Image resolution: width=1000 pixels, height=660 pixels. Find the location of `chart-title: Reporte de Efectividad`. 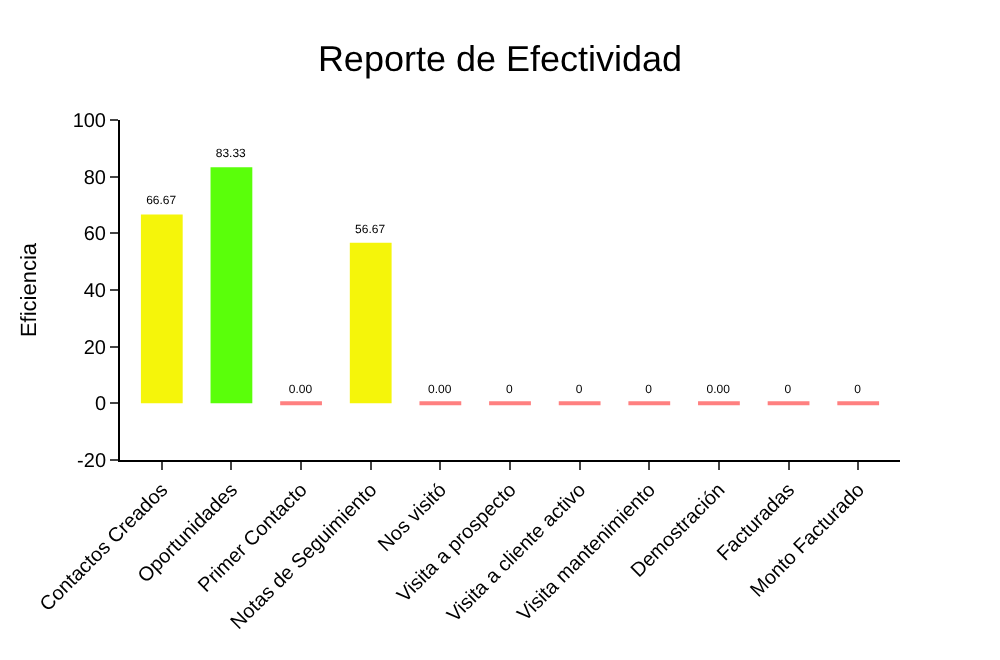

chart-title: Reporte de Efectividad is located at coordinates (500, 59).